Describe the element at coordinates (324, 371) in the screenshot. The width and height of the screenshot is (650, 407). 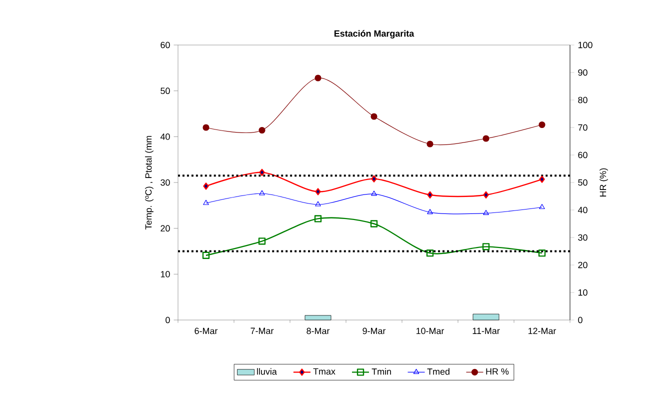
I see `legend-label: Tmax` at that location.